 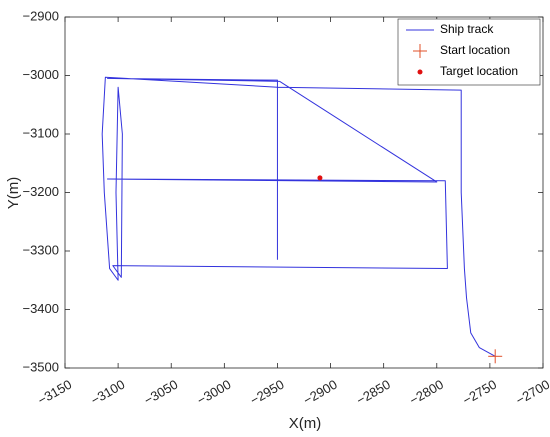 I want to click on y-tick-label: −3500, so click(x=40, y=366).